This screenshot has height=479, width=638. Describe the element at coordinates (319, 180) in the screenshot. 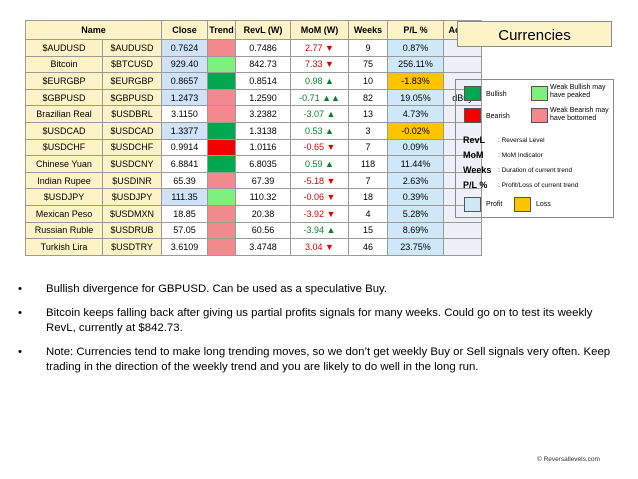

I see `cell-mom: -5.18 ▼` at that location.